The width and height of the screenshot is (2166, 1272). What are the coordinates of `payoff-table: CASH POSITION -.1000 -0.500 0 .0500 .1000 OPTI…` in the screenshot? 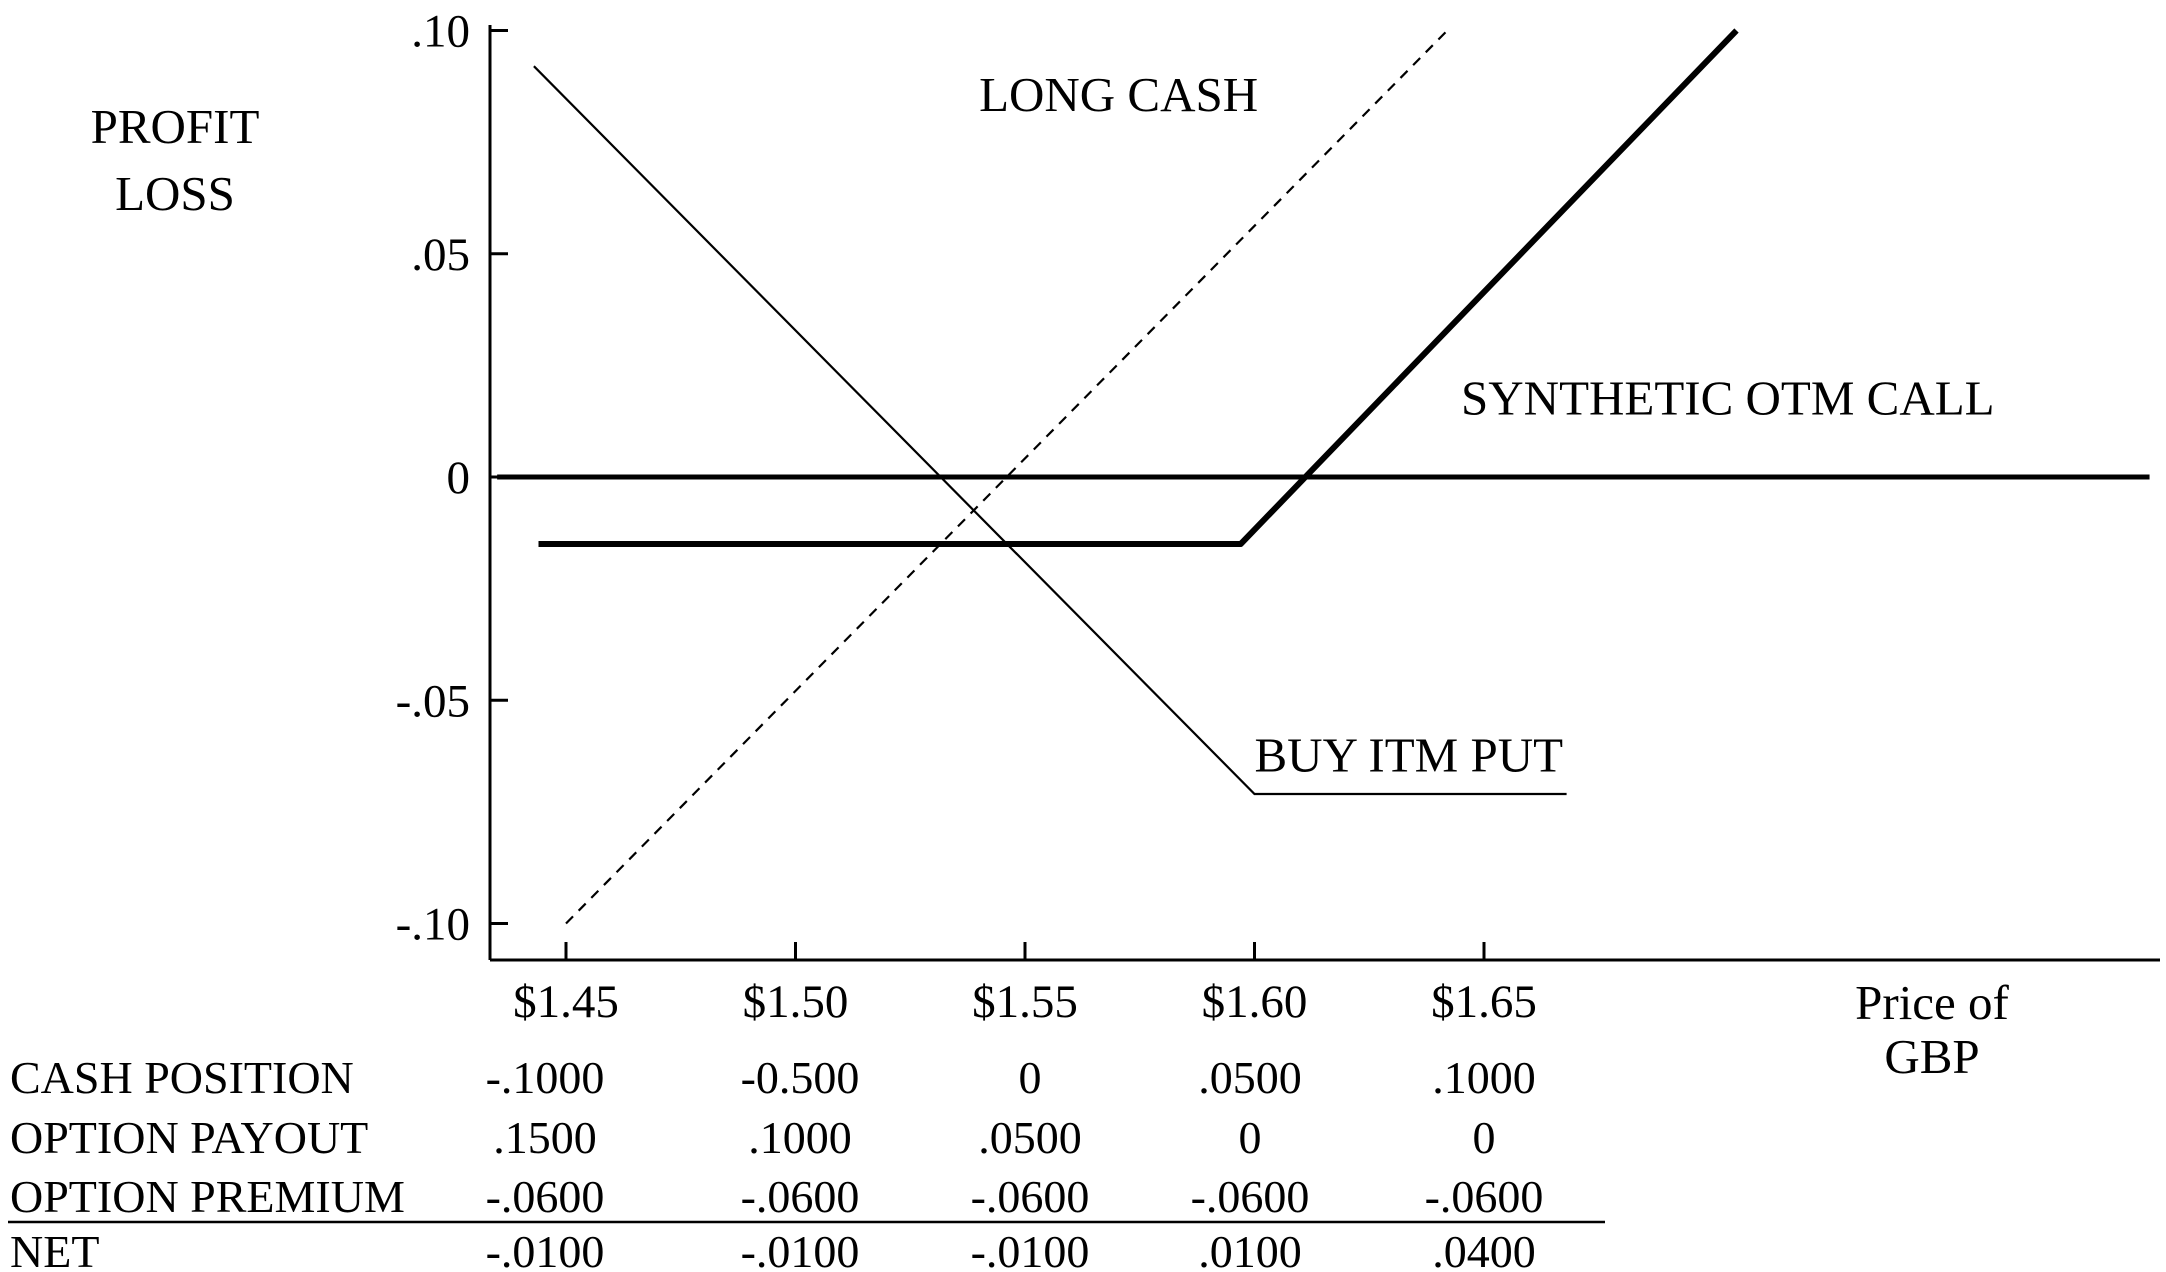 It's located at (806, 1162).